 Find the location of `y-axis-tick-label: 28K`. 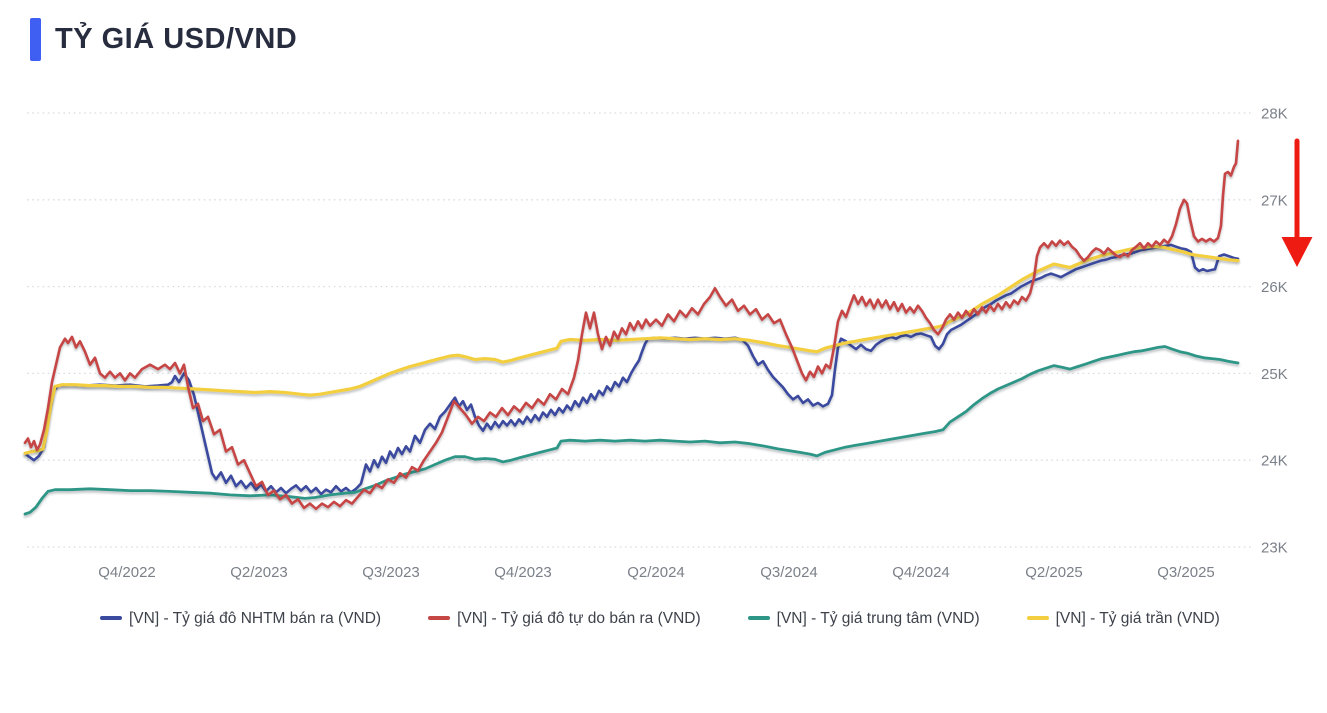

y-axis-tick-label: 28K is located at coordinates (1274, 114).